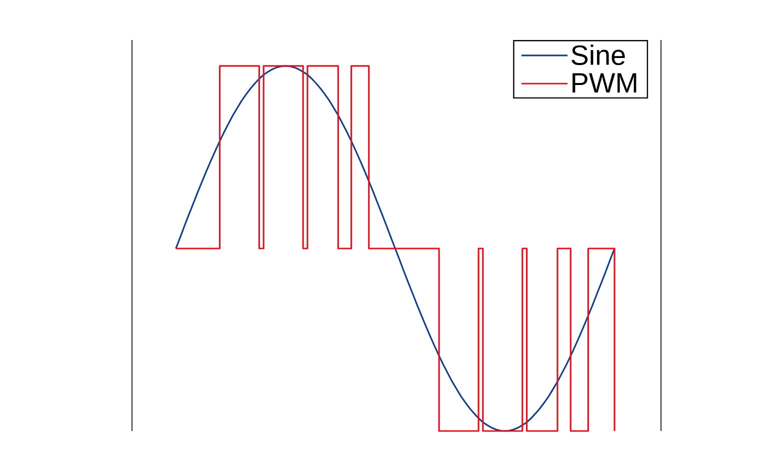 This screenshot has height=470, width=780. I want to click on legend-label: PWM, so click(604, 82).